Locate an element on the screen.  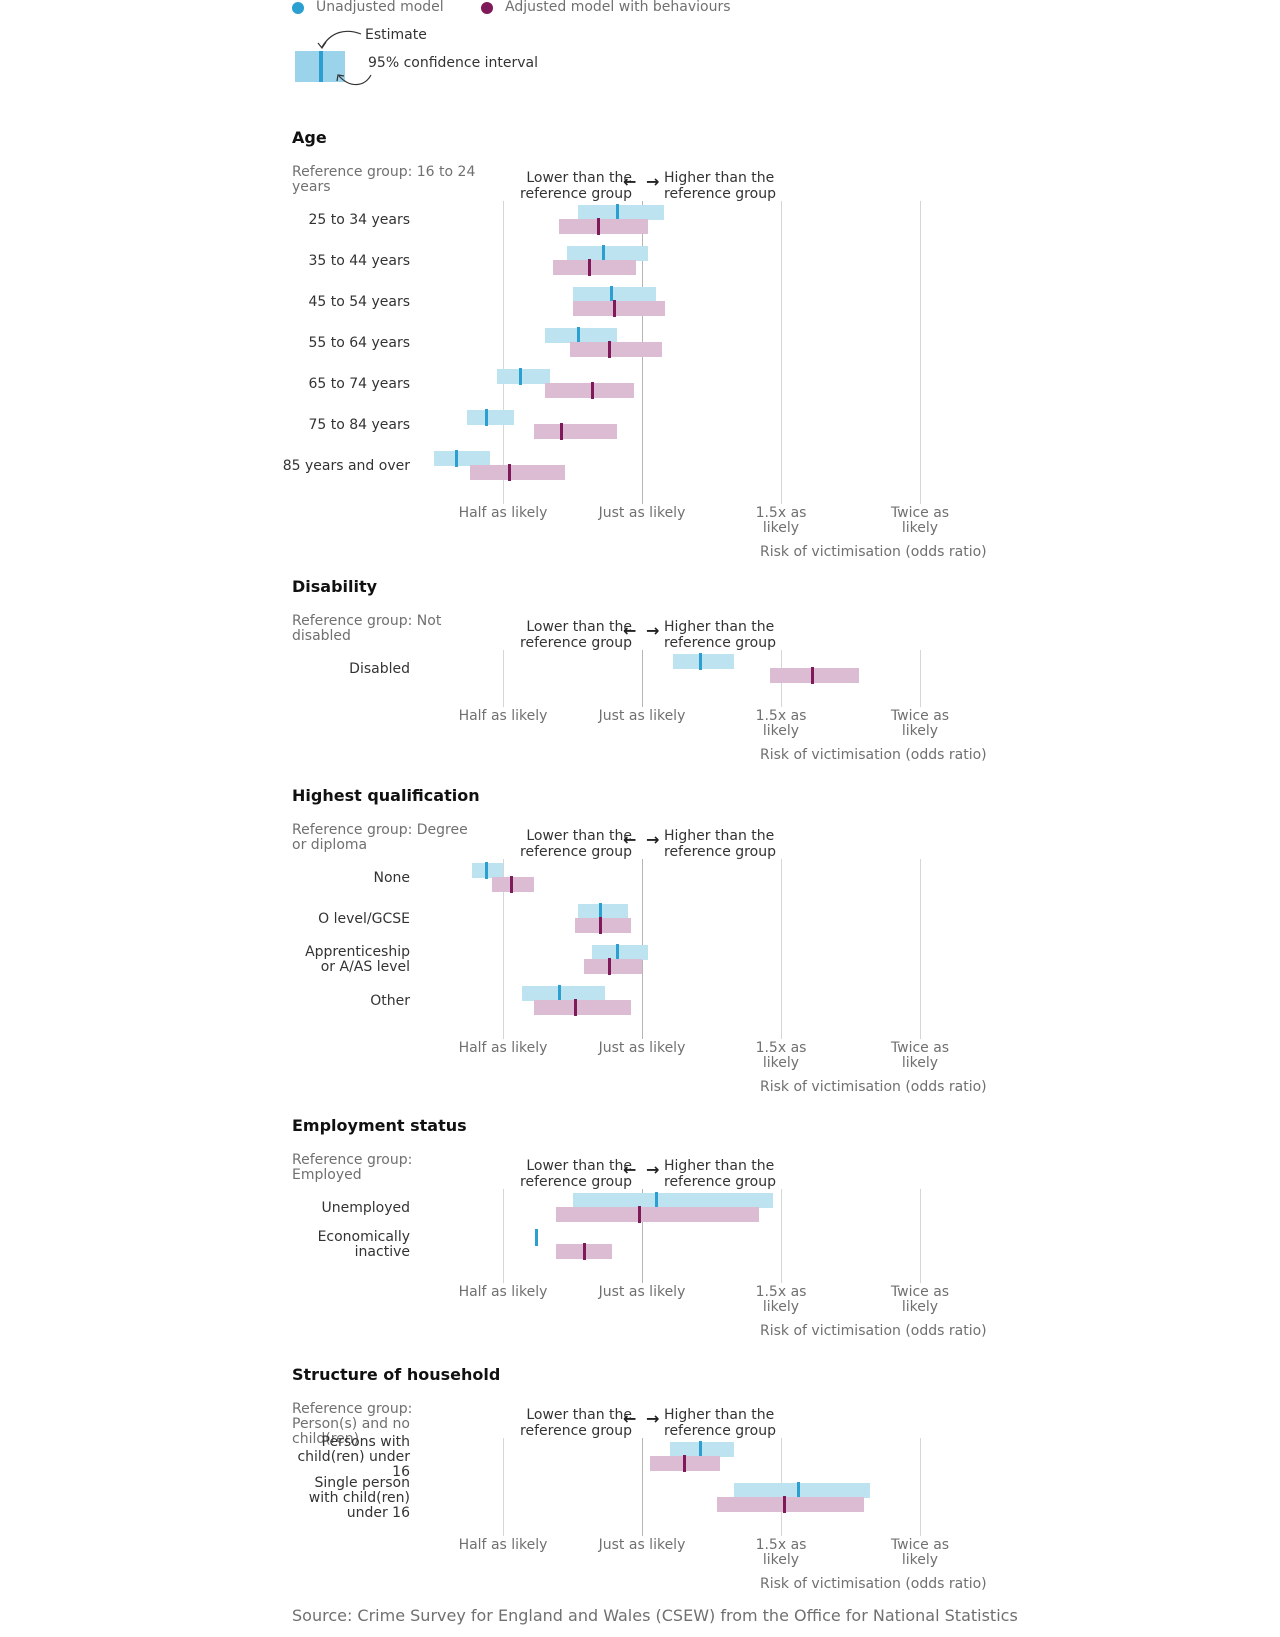
key-estimate-line is located at coordinates (321, 66).